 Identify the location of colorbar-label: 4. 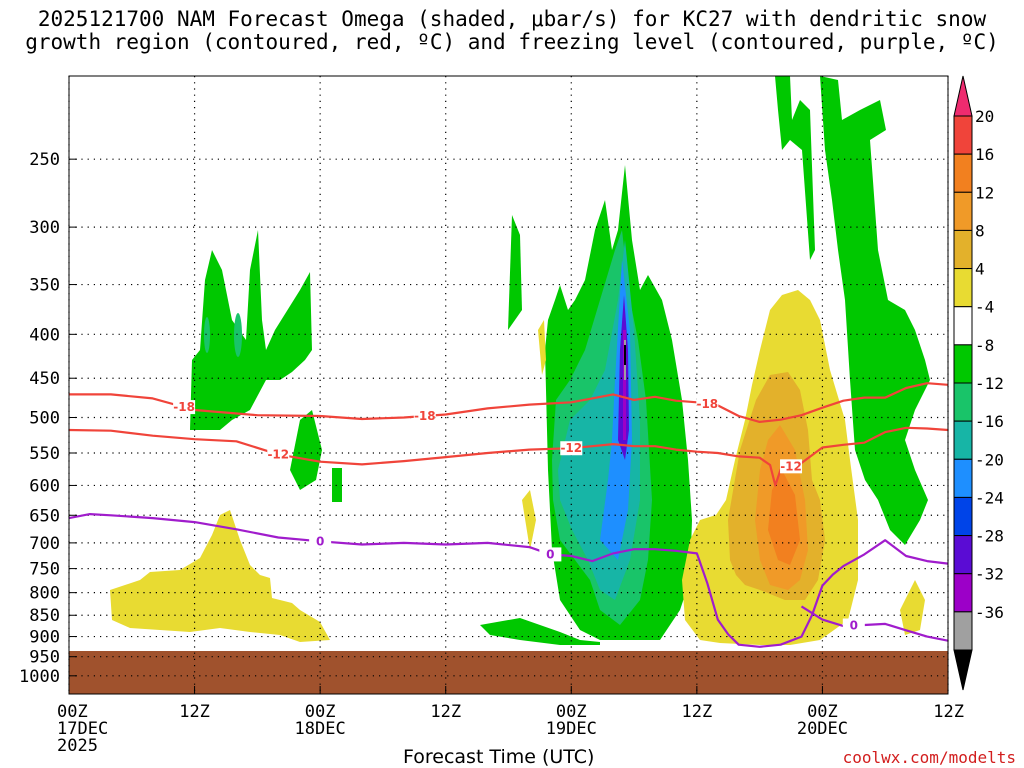
(980, 269).